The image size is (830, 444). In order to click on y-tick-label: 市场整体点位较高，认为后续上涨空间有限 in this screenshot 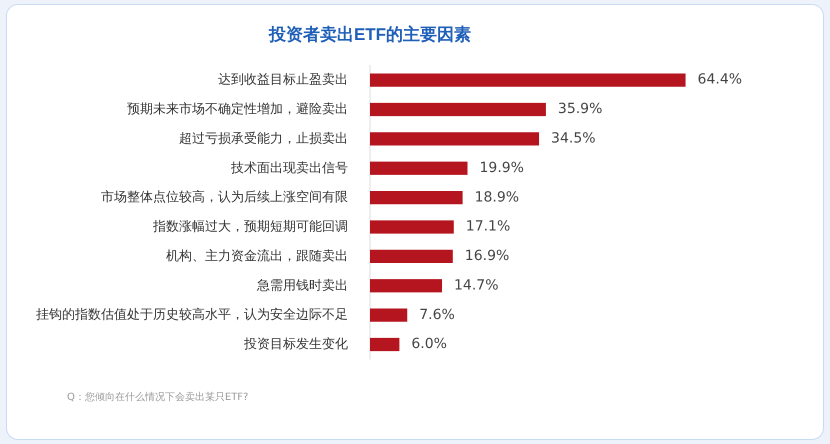, I will do `click(224, 196)`.